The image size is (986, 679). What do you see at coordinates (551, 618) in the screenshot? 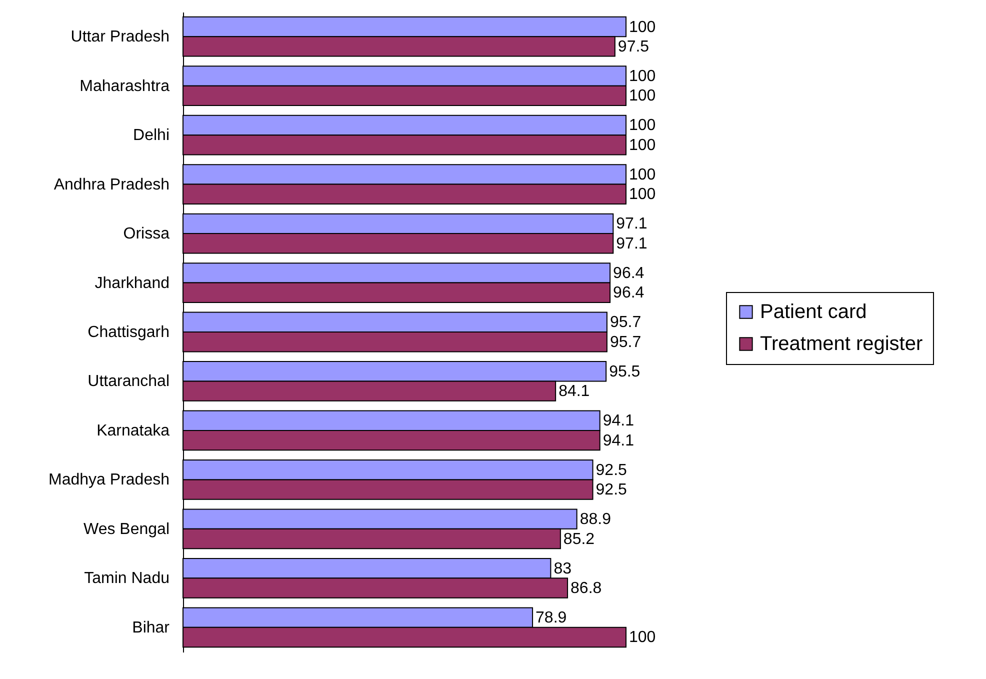
I see `data-label: 78.9` at bounding box center [551, 618].